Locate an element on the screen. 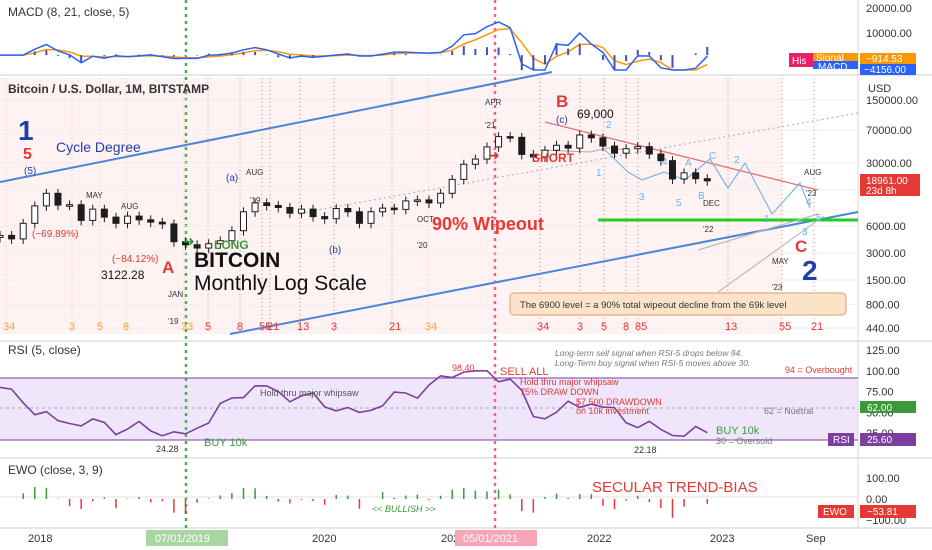  x-label-2020: 2020 is located at coordinates (324, 539).